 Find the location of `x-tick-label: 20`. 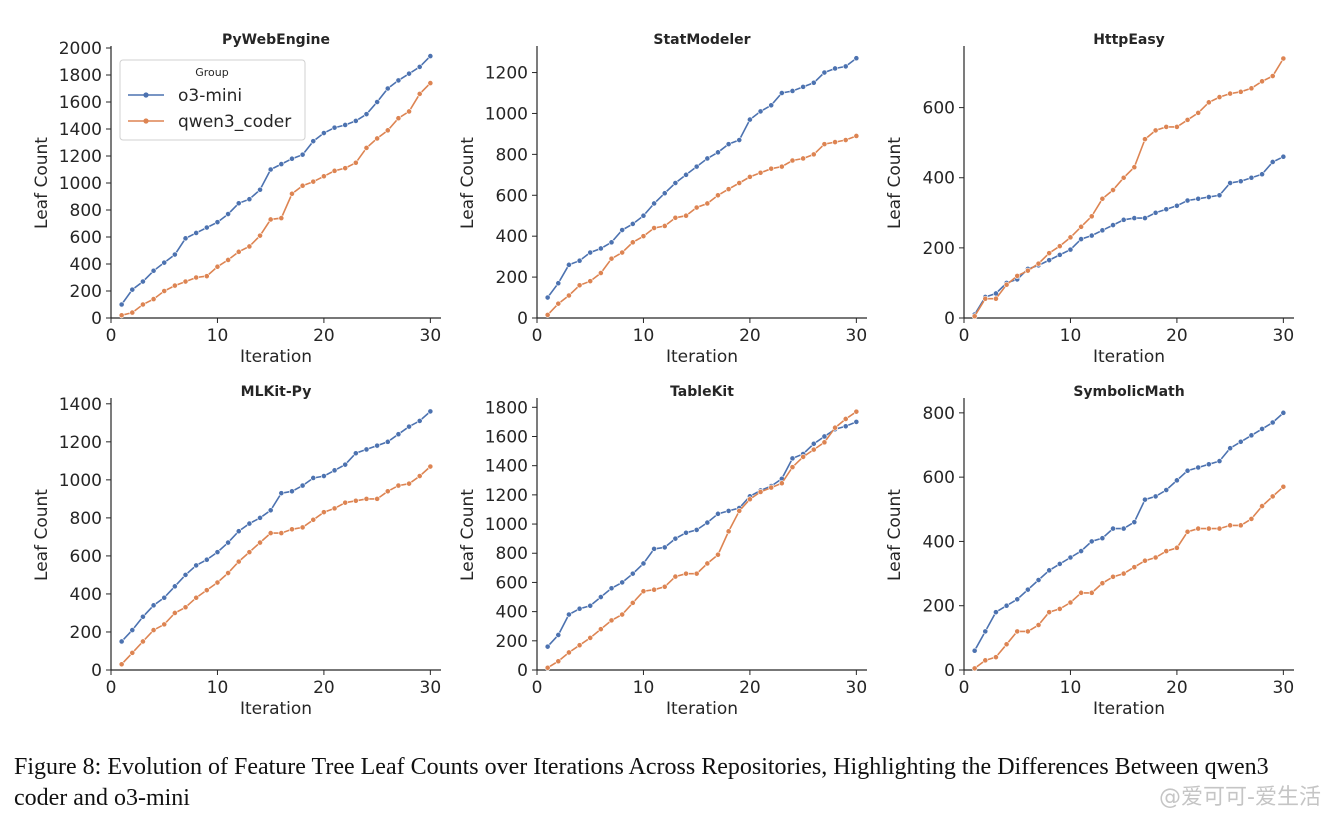

x-tick-label: 20 is located at coordinates (324, 336).